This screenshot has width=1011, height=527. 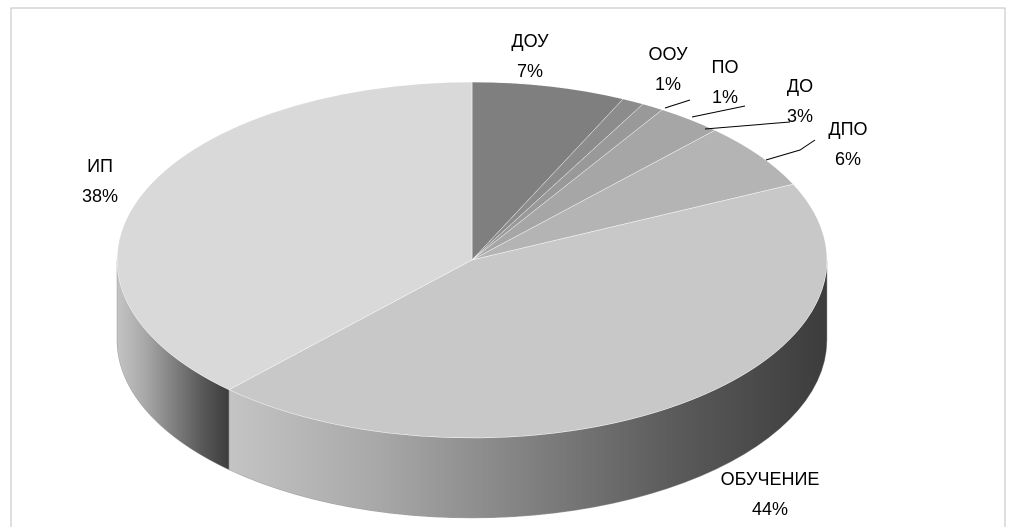 What do you see at coordinates (770, 509) in the screenshot?
I see `value-label: 44%` at bounding box center [770, 509].